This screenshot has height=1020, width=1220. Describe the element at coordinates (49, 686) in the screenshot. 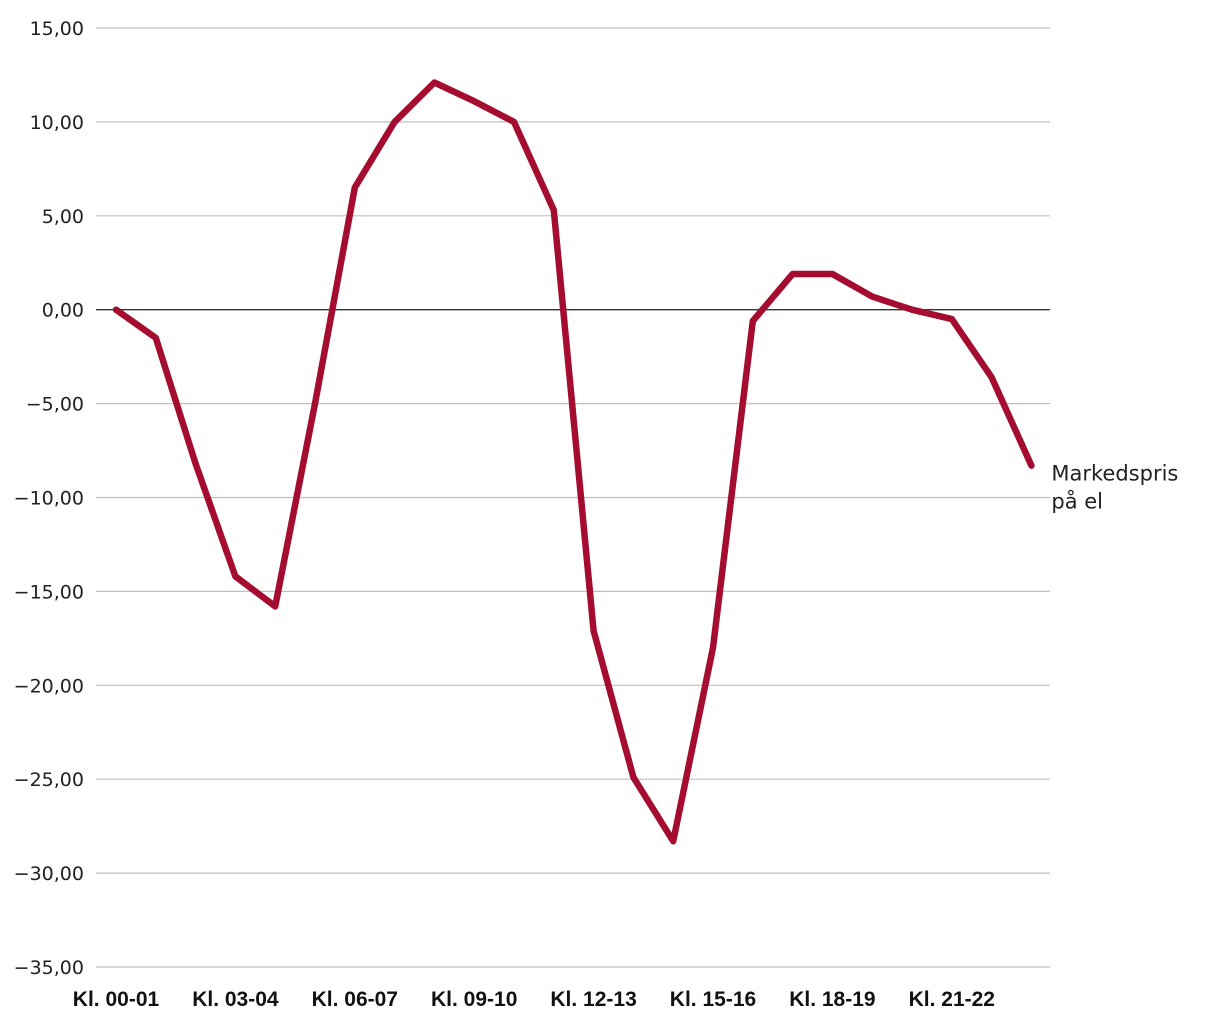

I see `y-tick-label: −20,00` at that location.